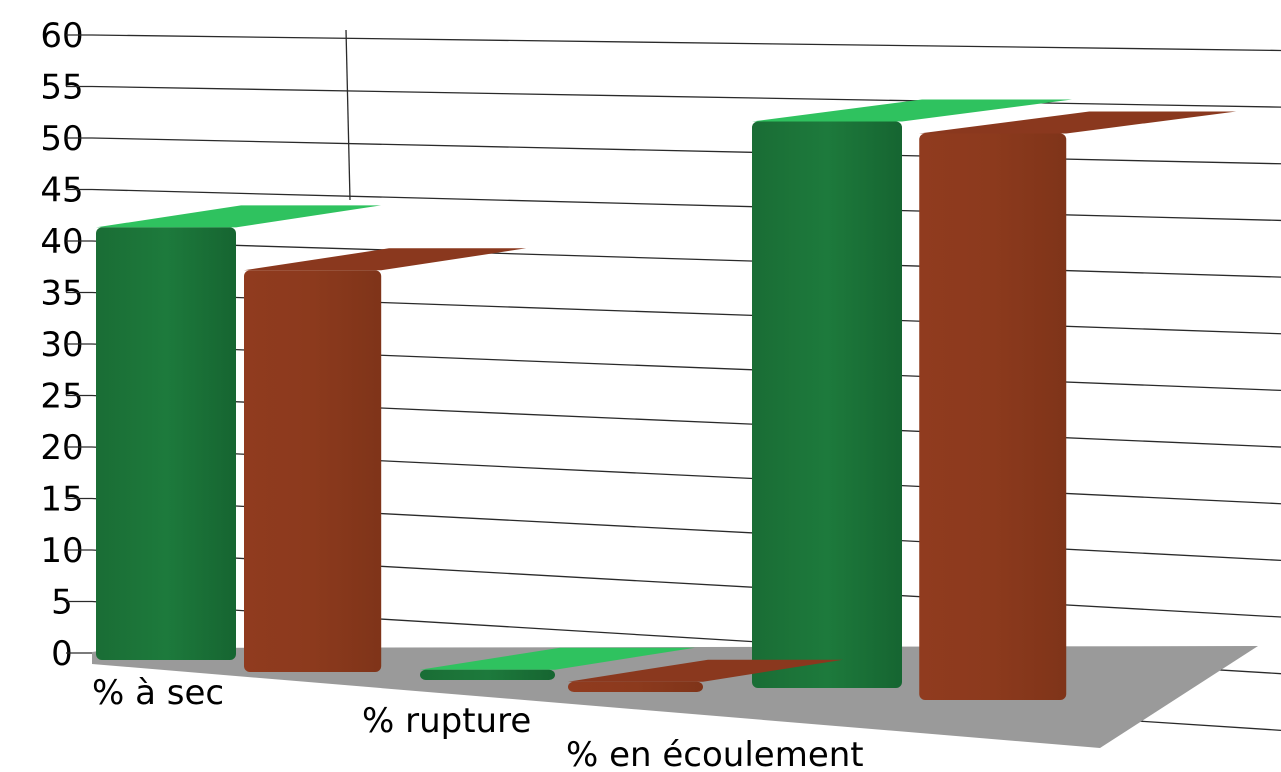  I want to click on x-category-label-2: % en écoulement, so click(715, 753).